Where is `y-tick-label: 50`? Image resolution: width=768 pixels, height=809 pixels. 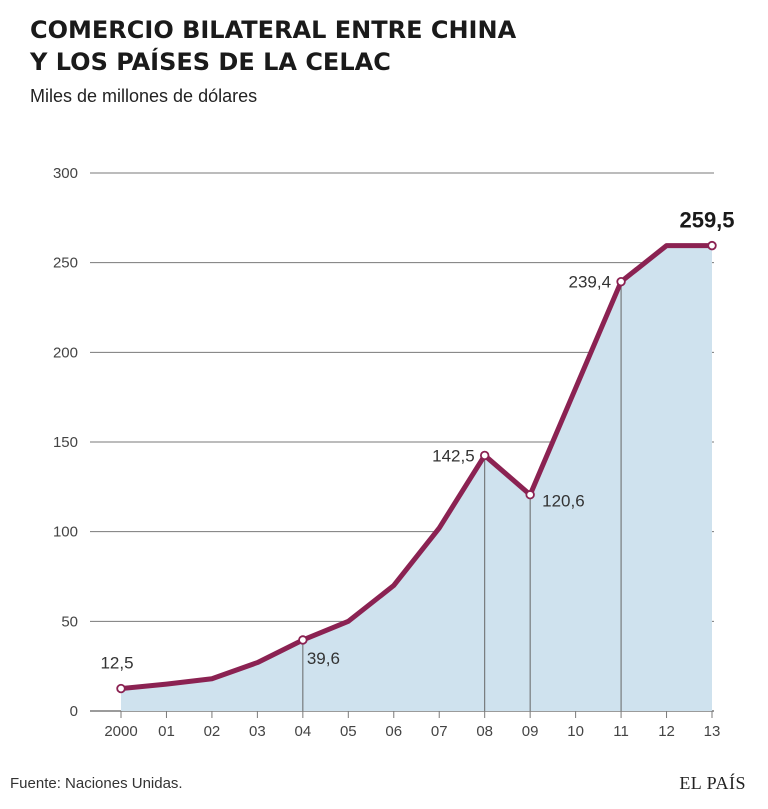
y-tick-label: 50 is located at coordinates (69, 621).